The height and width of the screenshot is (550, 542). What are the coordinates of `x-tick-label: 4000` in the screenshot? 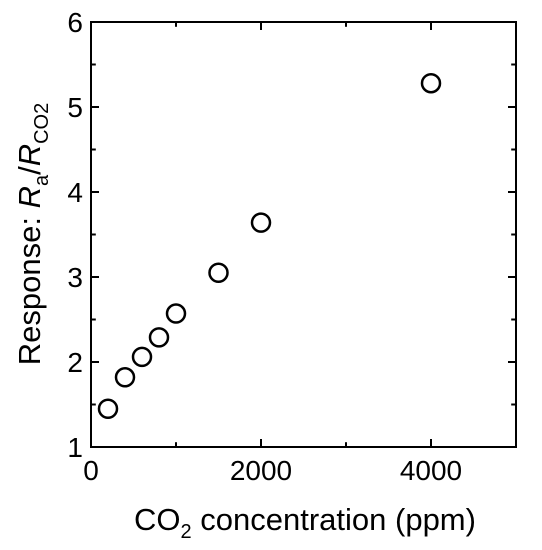 It's located at (431, 470).